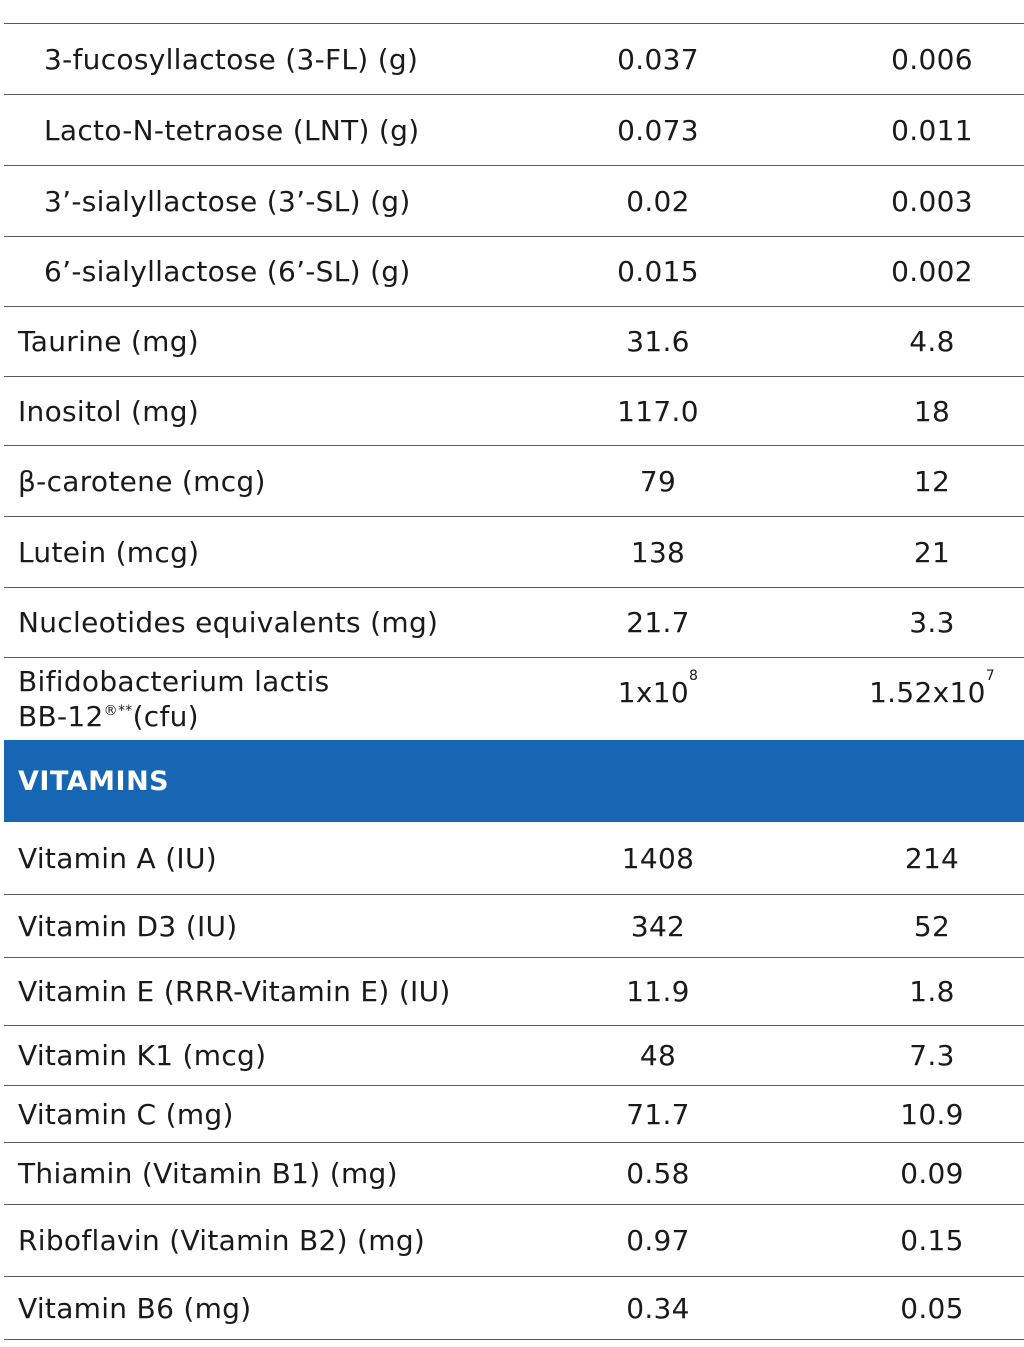 This screenshot has width=1024, height=1347. I want to click on row-value-per-100ml: 0.34, so click(658, 1308).